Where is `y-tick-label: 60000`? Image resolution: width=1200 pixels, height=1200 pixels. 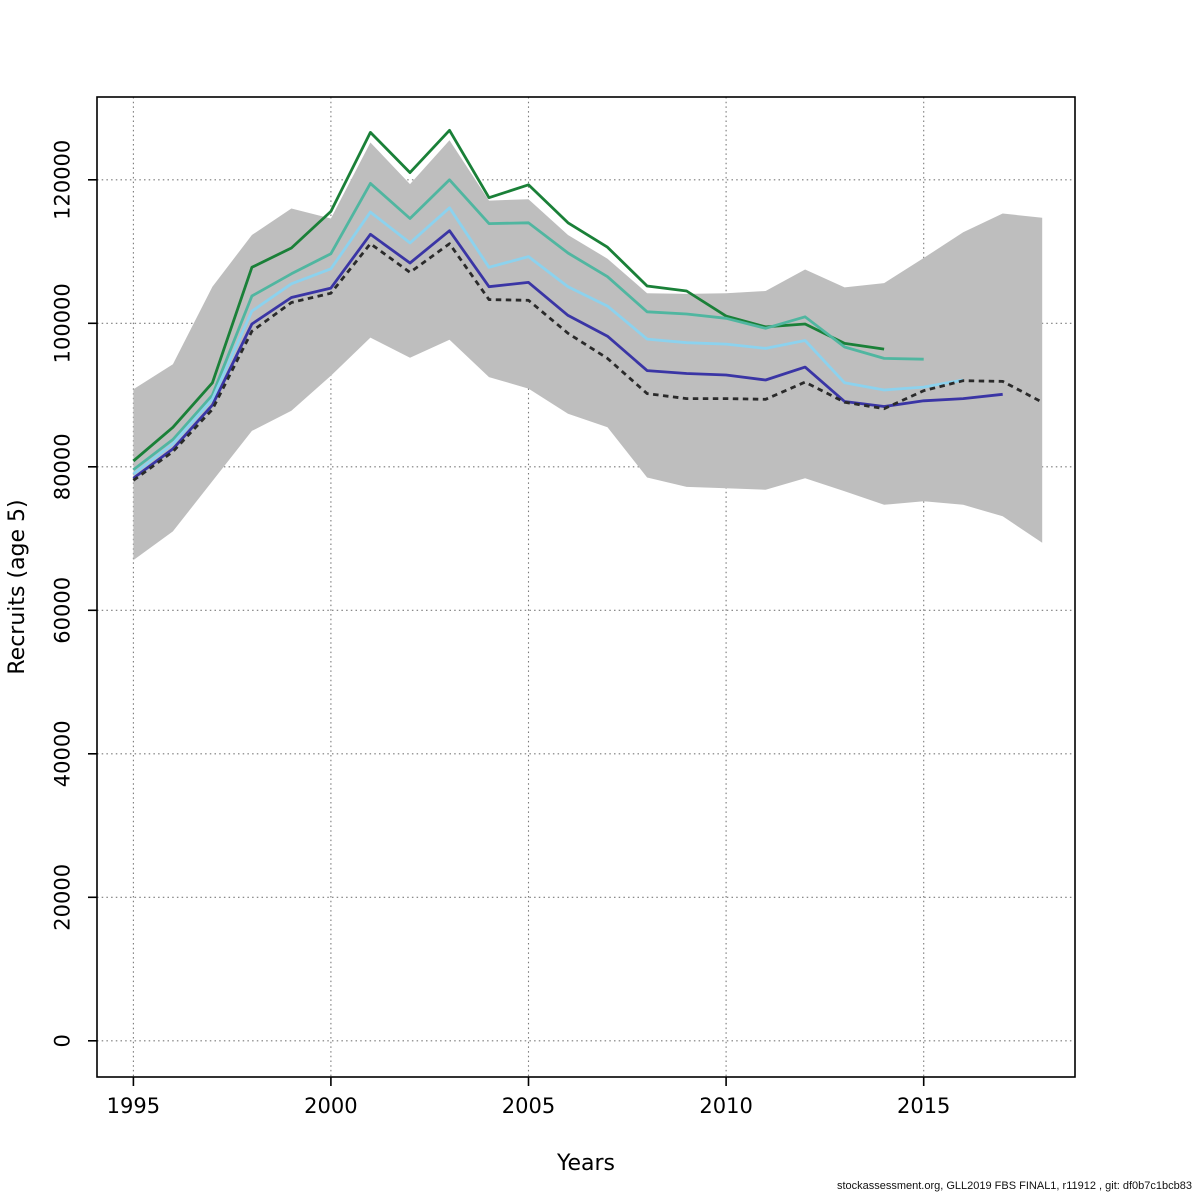 y-tick-label: 60000 is located at coordinates (62, 610).